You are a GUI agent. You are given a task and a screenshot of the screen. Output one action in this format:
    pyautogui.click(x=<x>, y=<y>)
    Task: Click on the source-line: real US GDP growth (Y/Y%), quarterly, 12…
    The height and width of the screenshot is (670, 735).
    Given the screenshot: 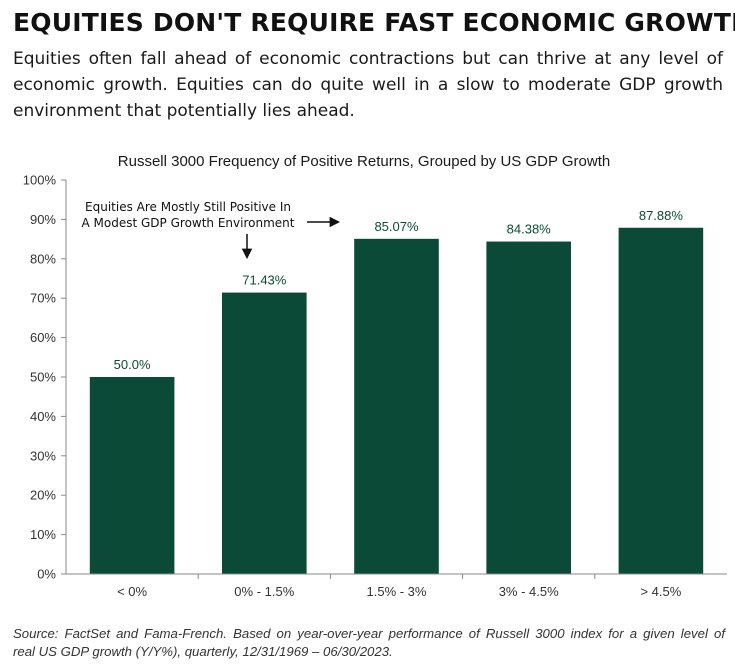 What is the action you would take?
    pyautogui.click(x=203, y=651)
    